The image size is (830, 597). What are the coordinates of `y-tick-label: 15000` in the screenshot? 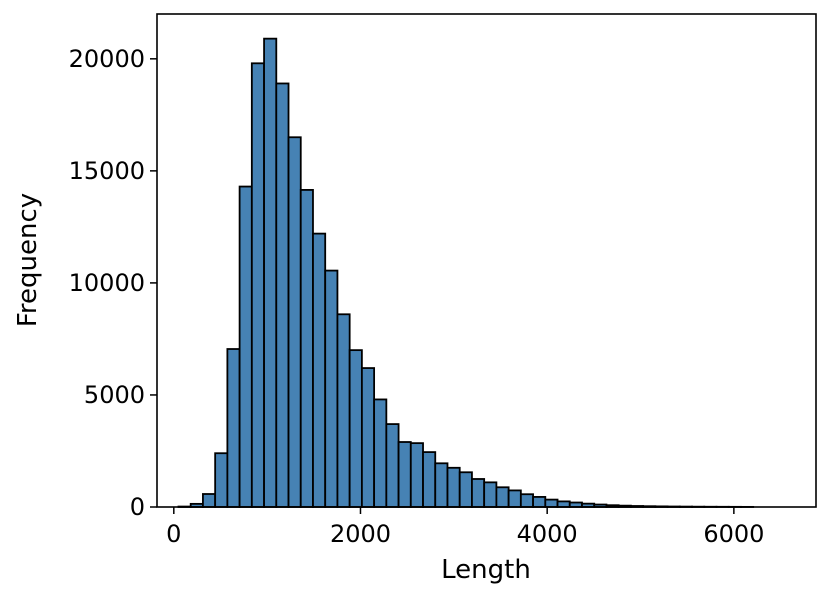 It's located at (107, 171).